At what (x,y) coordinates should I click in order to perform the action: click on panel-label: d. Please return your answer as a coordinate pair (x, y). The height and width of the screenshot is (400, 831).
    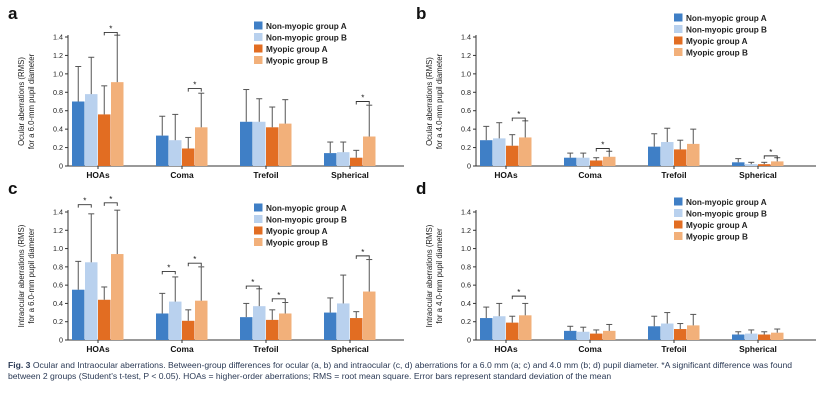
    Looking at the image, I should click on (421, 188).